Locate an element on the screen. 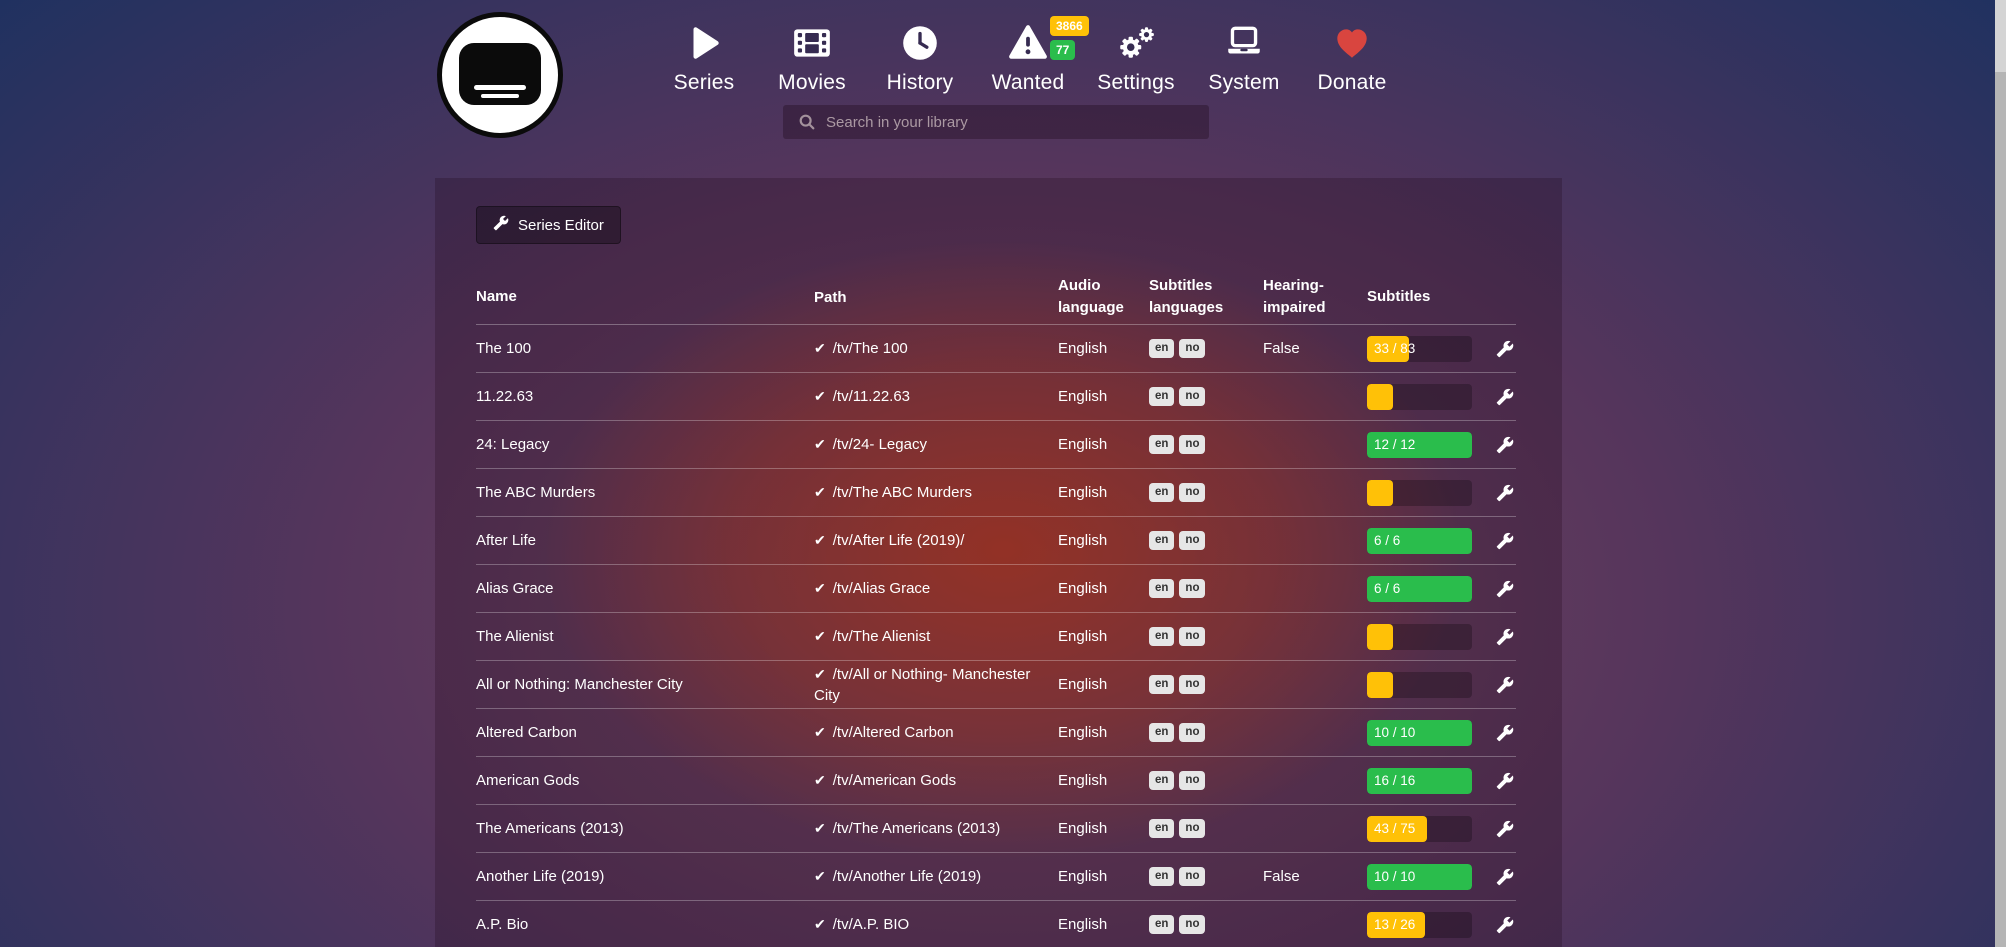 This screenshot has height=947, width=2006. series-path: ✔/tv/Another Life (2019) is located at coordinates (898, 876).